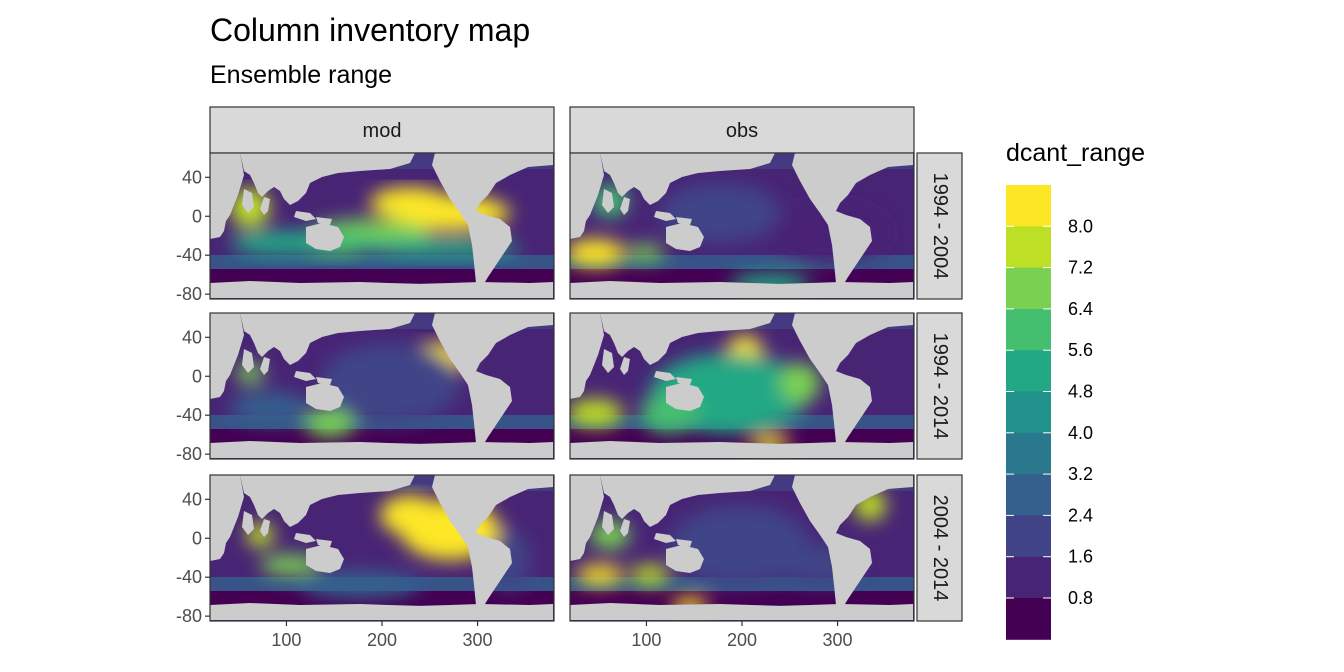 This screenshot has width=1344, height=672. I want to click on map-panel-mod-row-0: 40 0 -40 -80, so click(365, 228).